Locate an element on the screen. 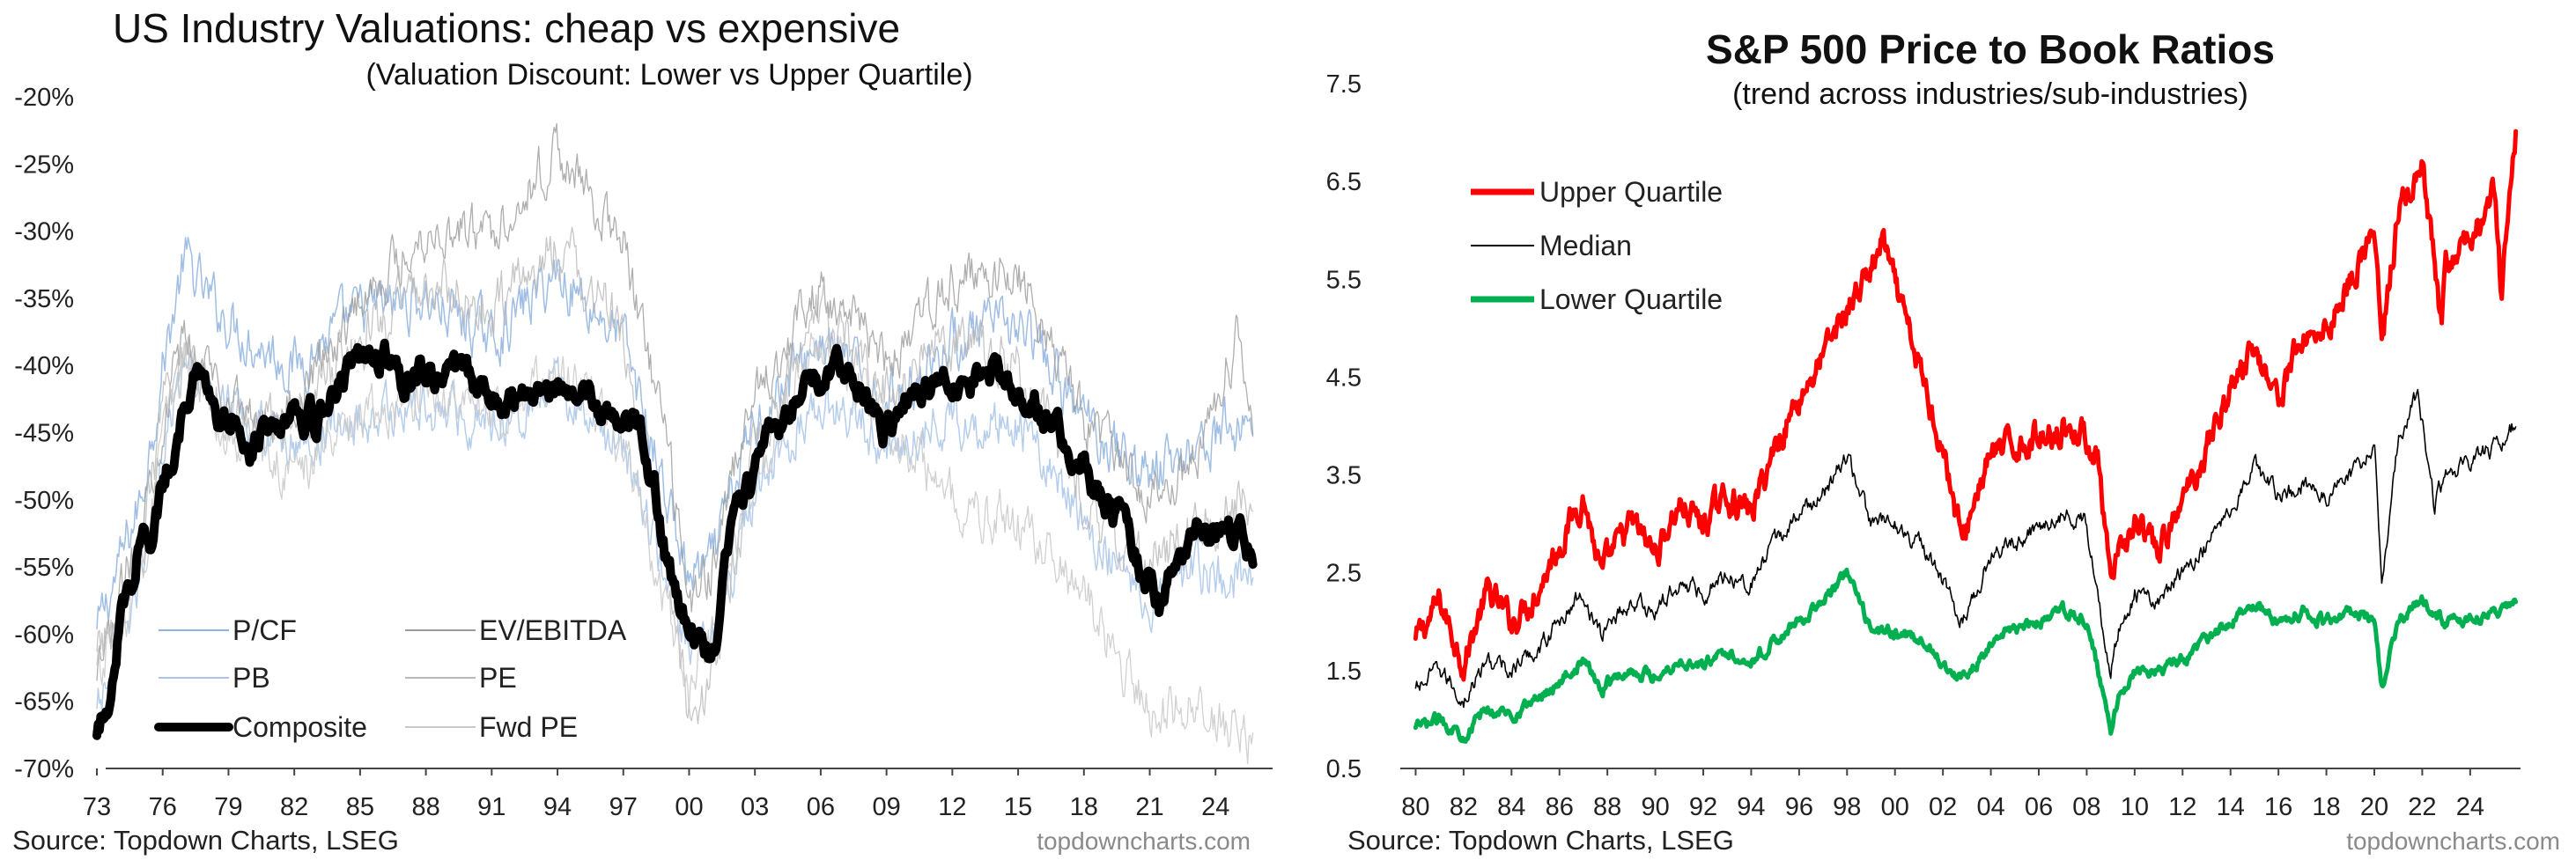  right-x-tick-label: 02 is located at coordinates (1943, 807).